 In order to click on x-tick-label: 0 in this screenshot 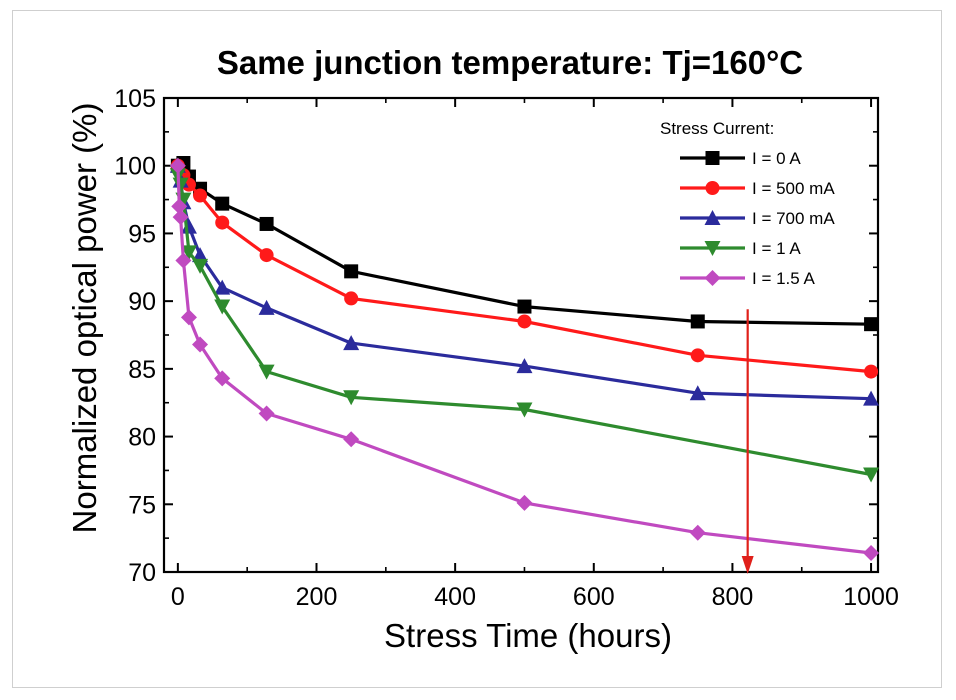, I will do `click(178, 597)`.